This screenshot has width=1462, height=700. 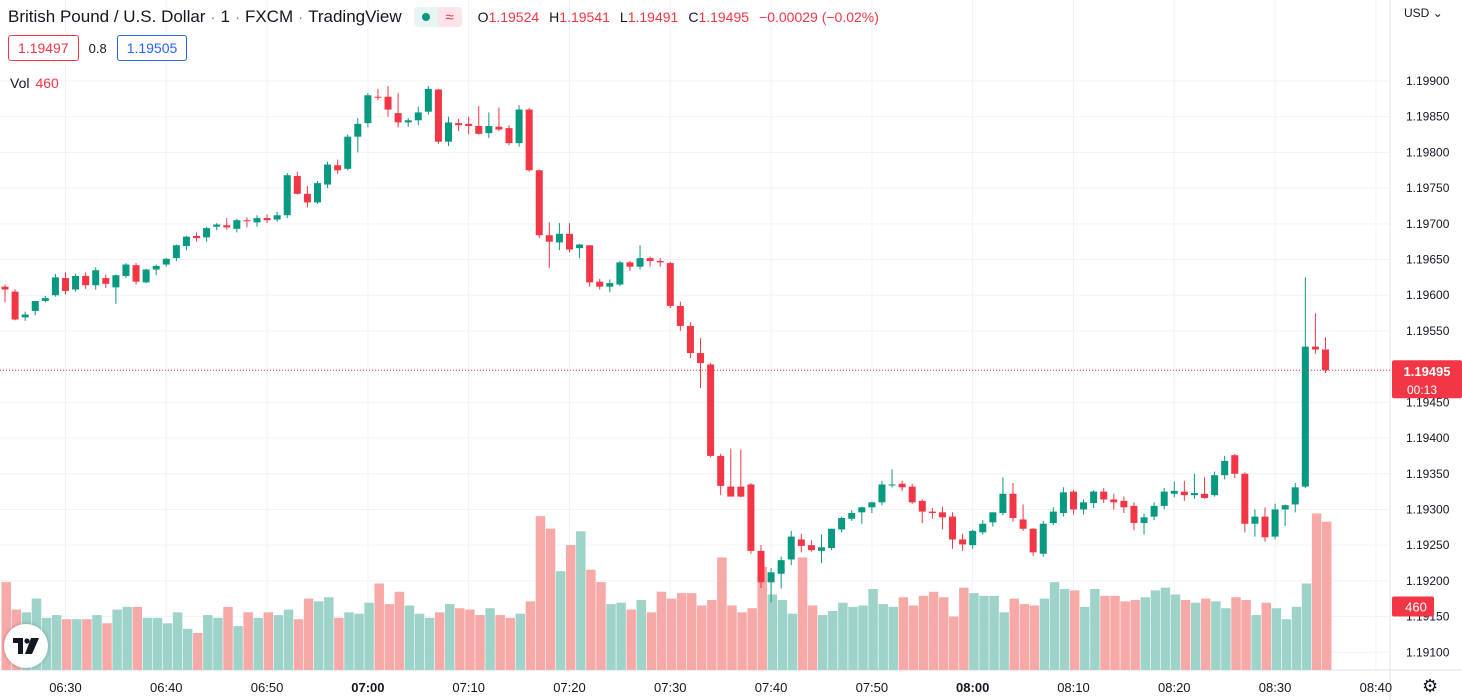 I want to click on volume-legend-label: Vol, so click(x=20, y=83).